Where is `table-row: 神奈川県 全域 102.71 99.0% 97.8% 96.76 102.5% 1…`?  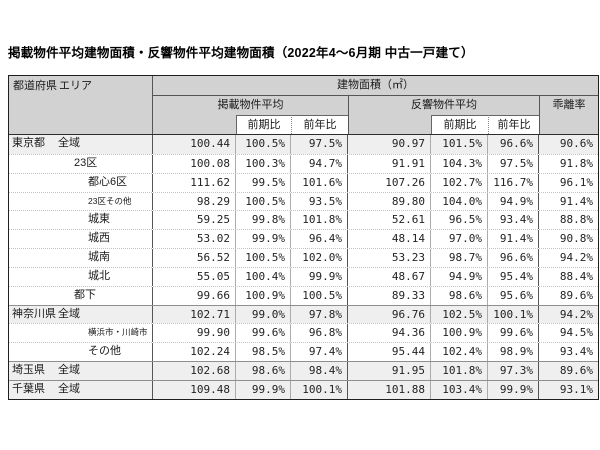
table-row: 神奈川県 全域 102.71 99.0% 97.8% 96.76 102.5% 1… is located at coordinates (303, 314).